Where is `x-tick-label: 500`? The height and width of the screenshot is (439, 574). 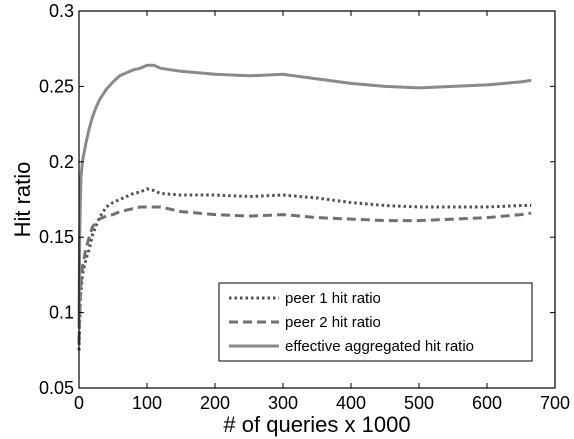 x-tick-label: 500 is located at coordinates (419, 403).